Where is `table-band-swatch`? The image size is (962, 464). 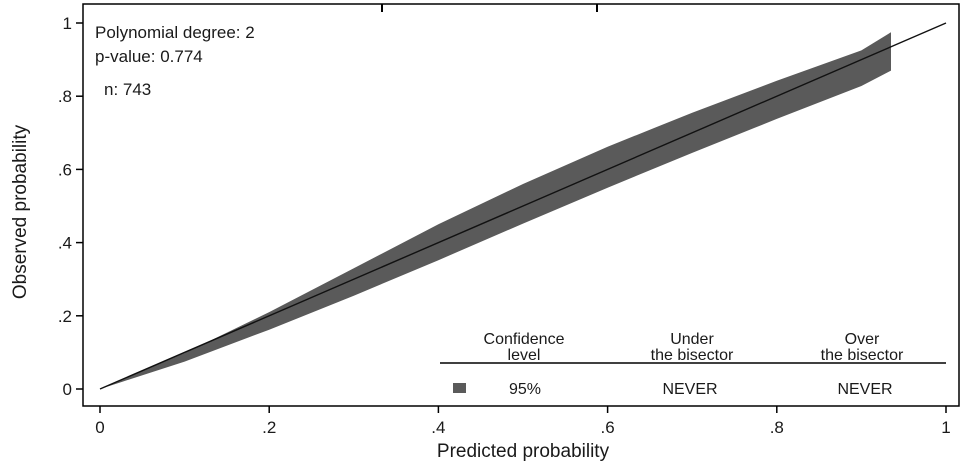
table-band-swatch is located at coordinates (459, 388).